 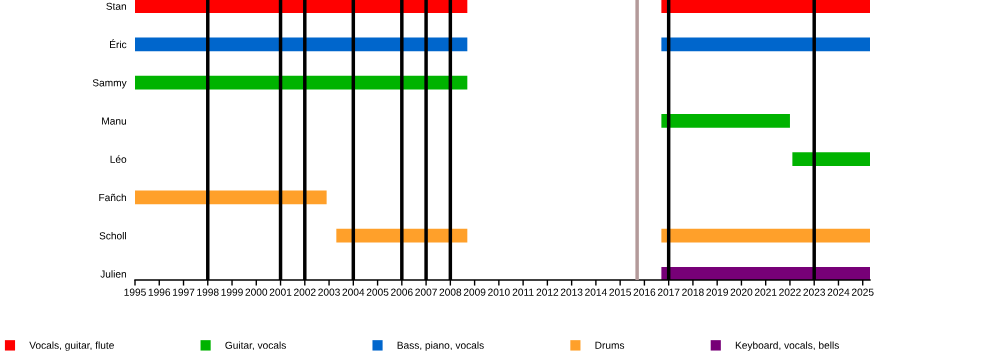 What do you see at coordinates (353, 292) in the screenshot?
I see `x-tick-label: 2004` at bounding box center [353, 292].